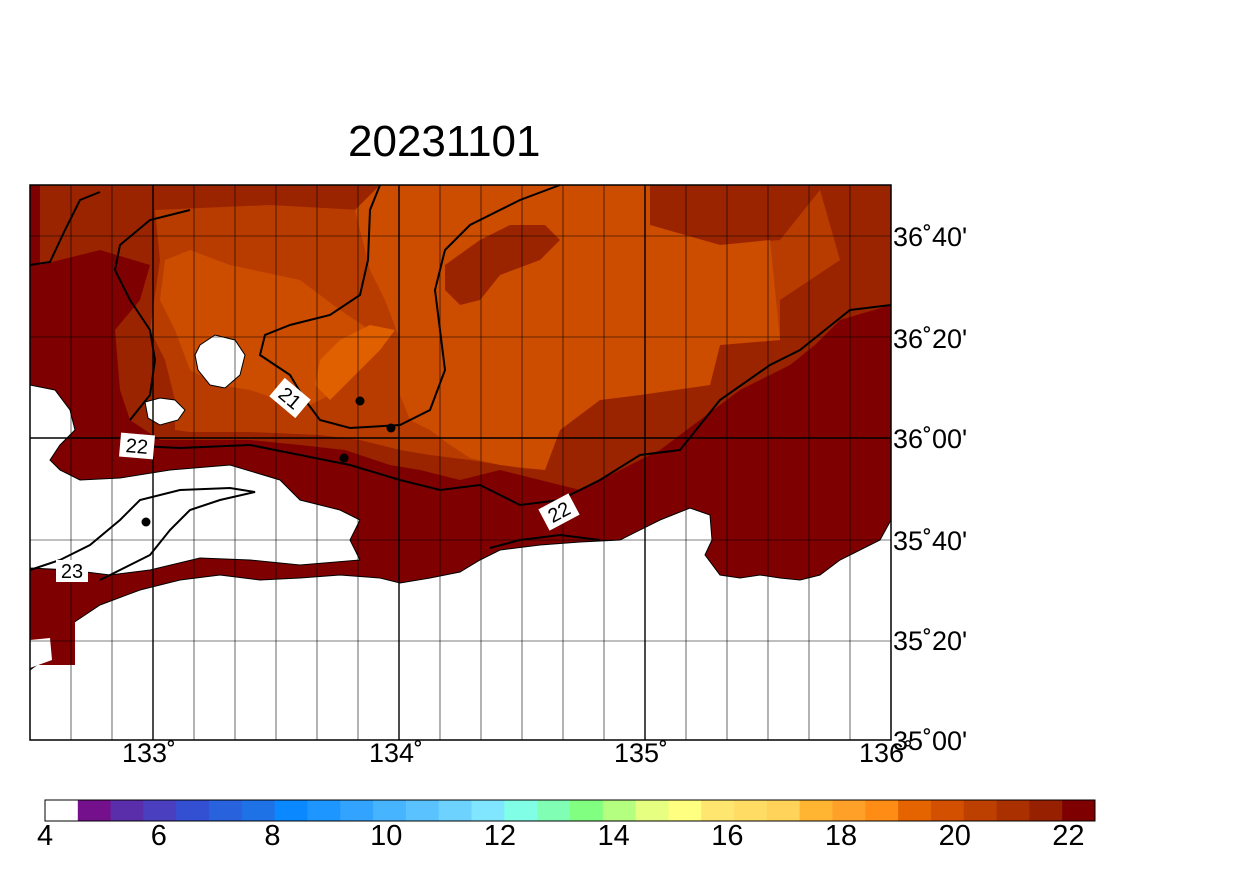 Image resolution: width=1237 pixels, height=875 pixels. I want to click on land-bottom-left, so click(41, 653).